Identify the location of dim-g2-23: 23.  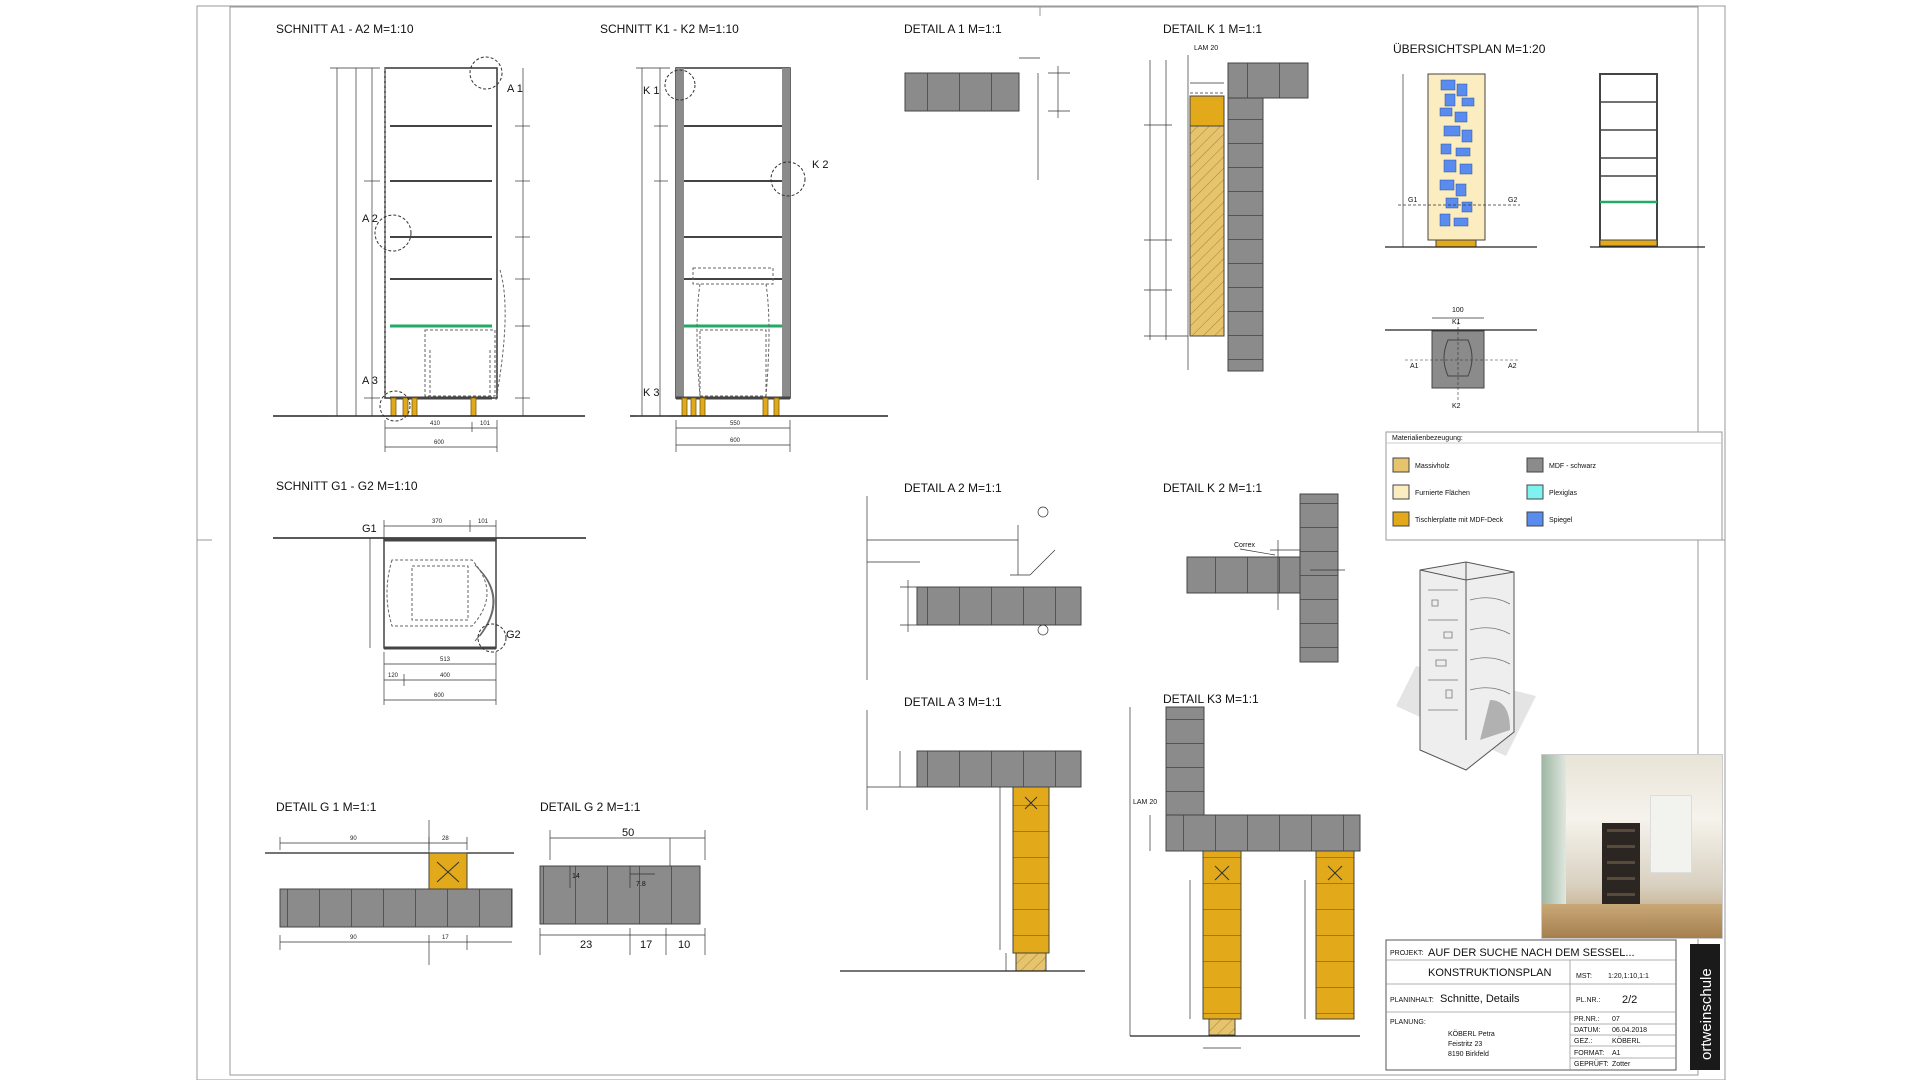
(586, 945).